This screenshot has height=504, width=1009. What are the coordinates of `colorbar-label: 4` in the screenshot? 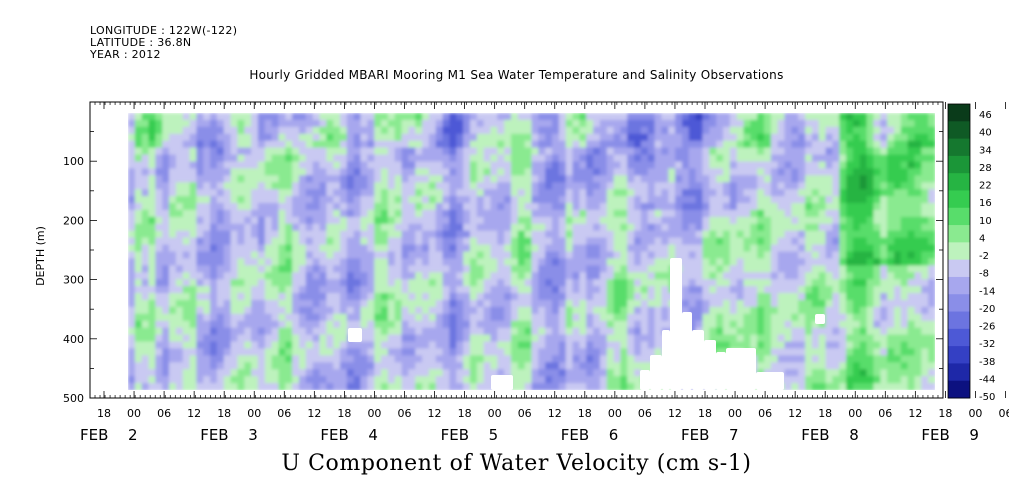 It's located at (982, 238).